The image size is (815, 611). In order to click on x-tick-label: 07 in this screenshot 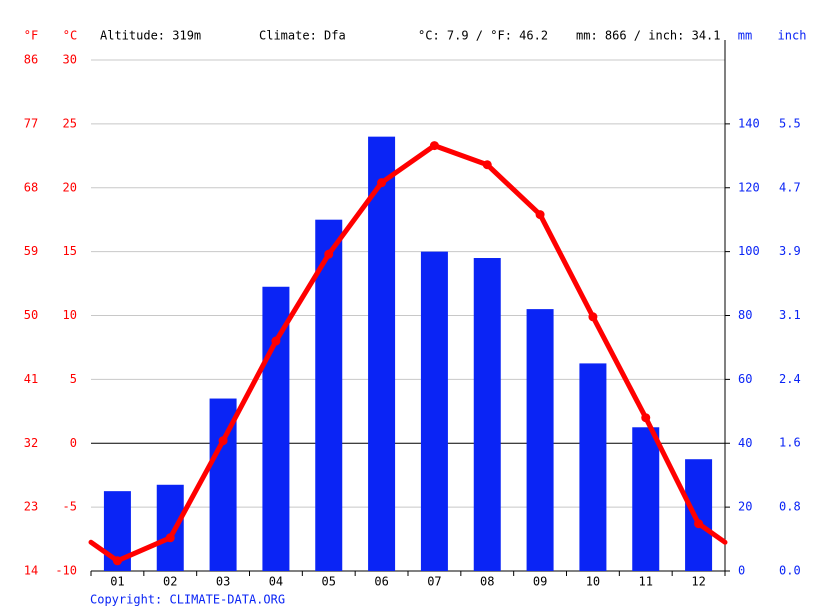, I will do `click(434, 582)`.